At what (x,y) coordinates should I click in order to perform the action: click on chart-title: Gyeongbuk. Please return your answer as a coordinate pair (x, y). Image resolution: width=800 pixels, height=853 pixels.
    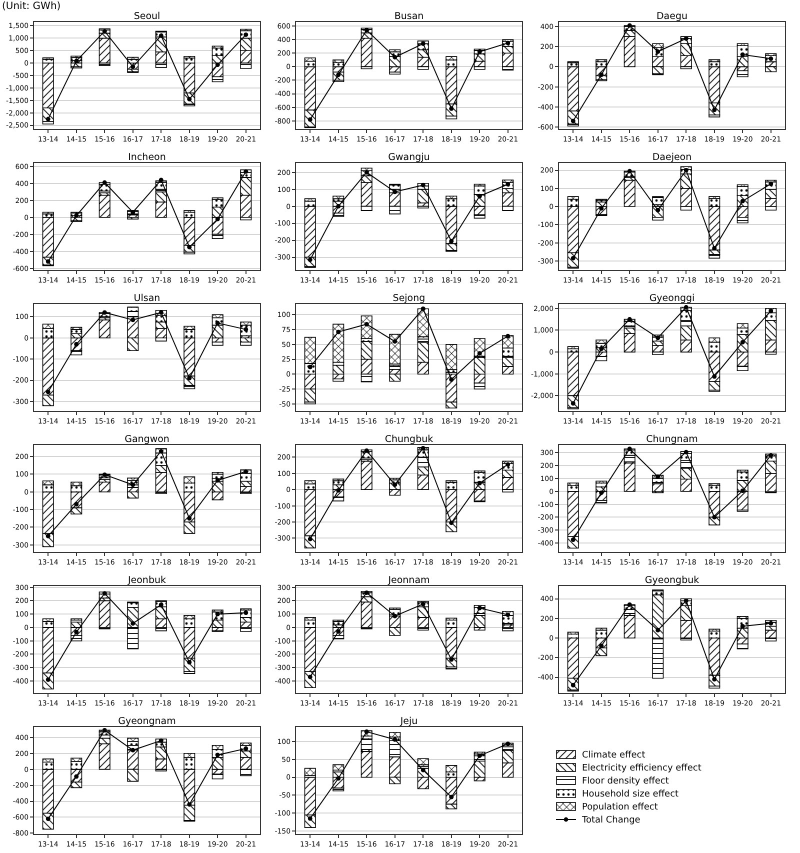
    Looking at the image, I should click on (672, 580).